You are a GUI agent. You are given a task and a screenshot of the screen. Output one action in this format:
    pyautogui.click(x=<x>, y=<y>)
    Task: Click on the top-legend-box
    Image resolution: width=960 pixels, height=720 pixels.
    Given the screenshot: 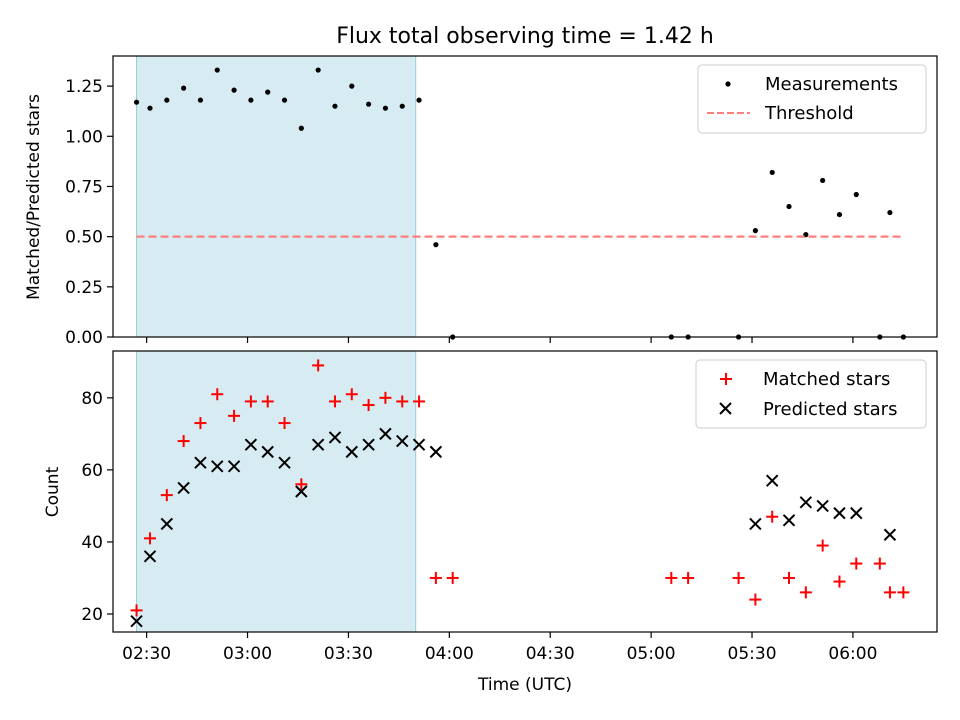 What is the action you would take?
    pyautogui.click(x=812, y=99)
    